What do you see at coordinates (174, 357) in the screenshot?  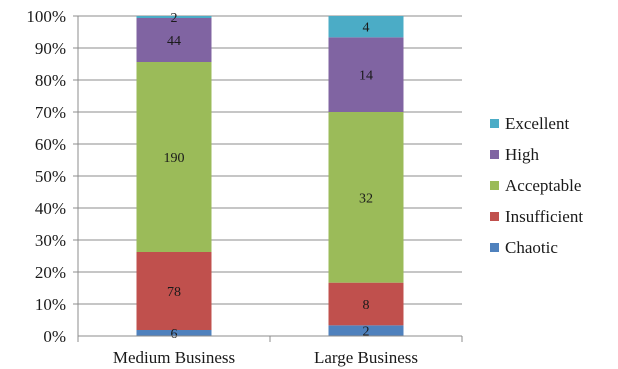 I see `x-category-label: Medium Business` at bounding box center [174, 357].